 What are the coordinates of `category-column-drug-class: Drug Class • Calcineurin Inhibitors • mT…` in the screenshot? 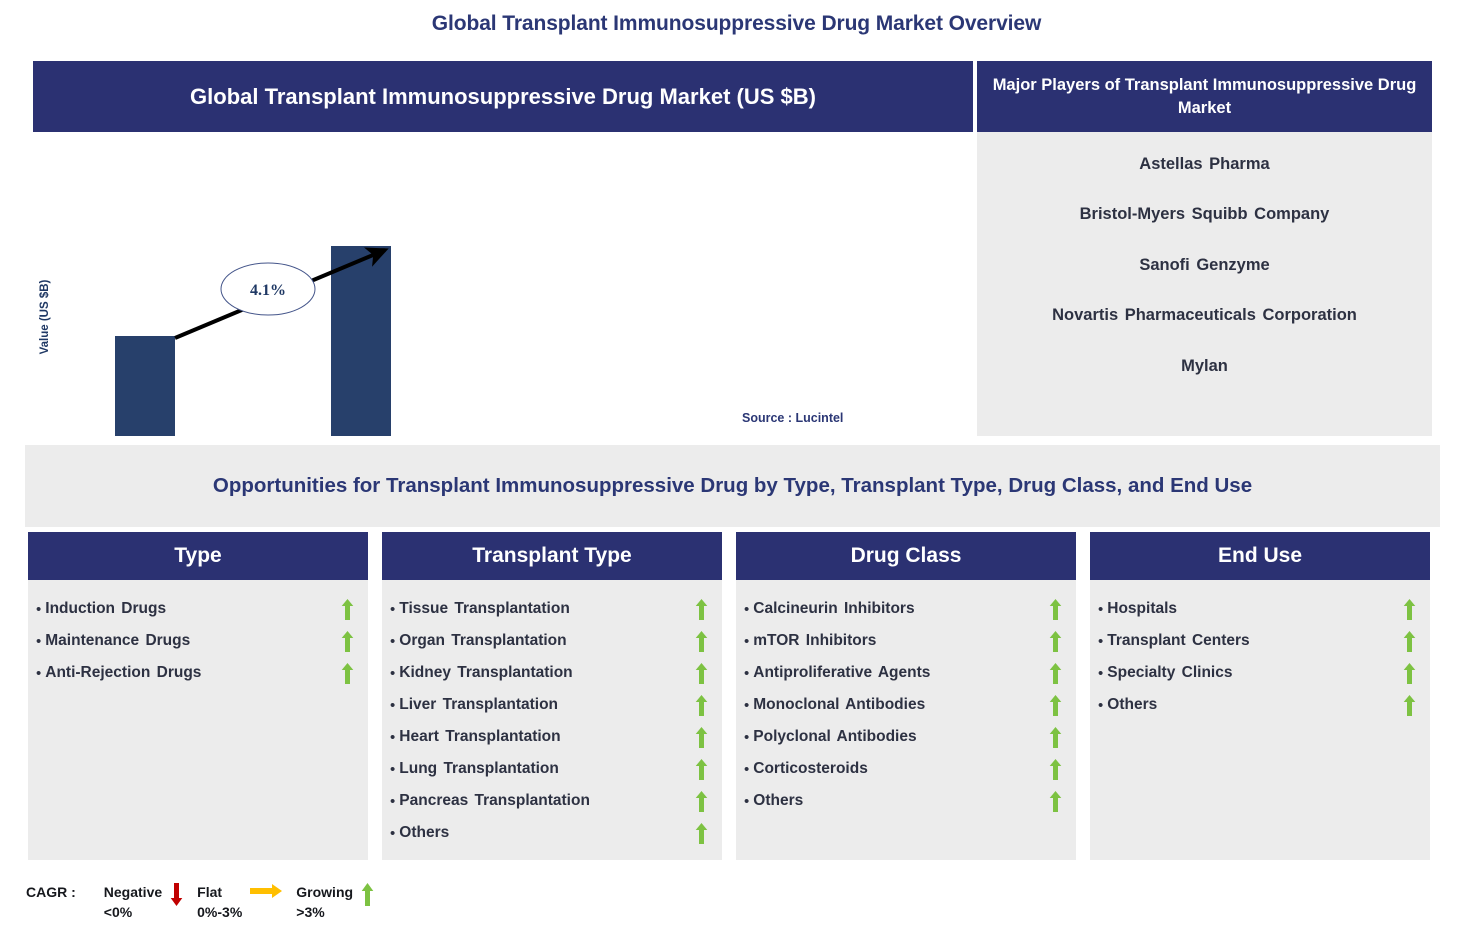 It's located at (906, 696).